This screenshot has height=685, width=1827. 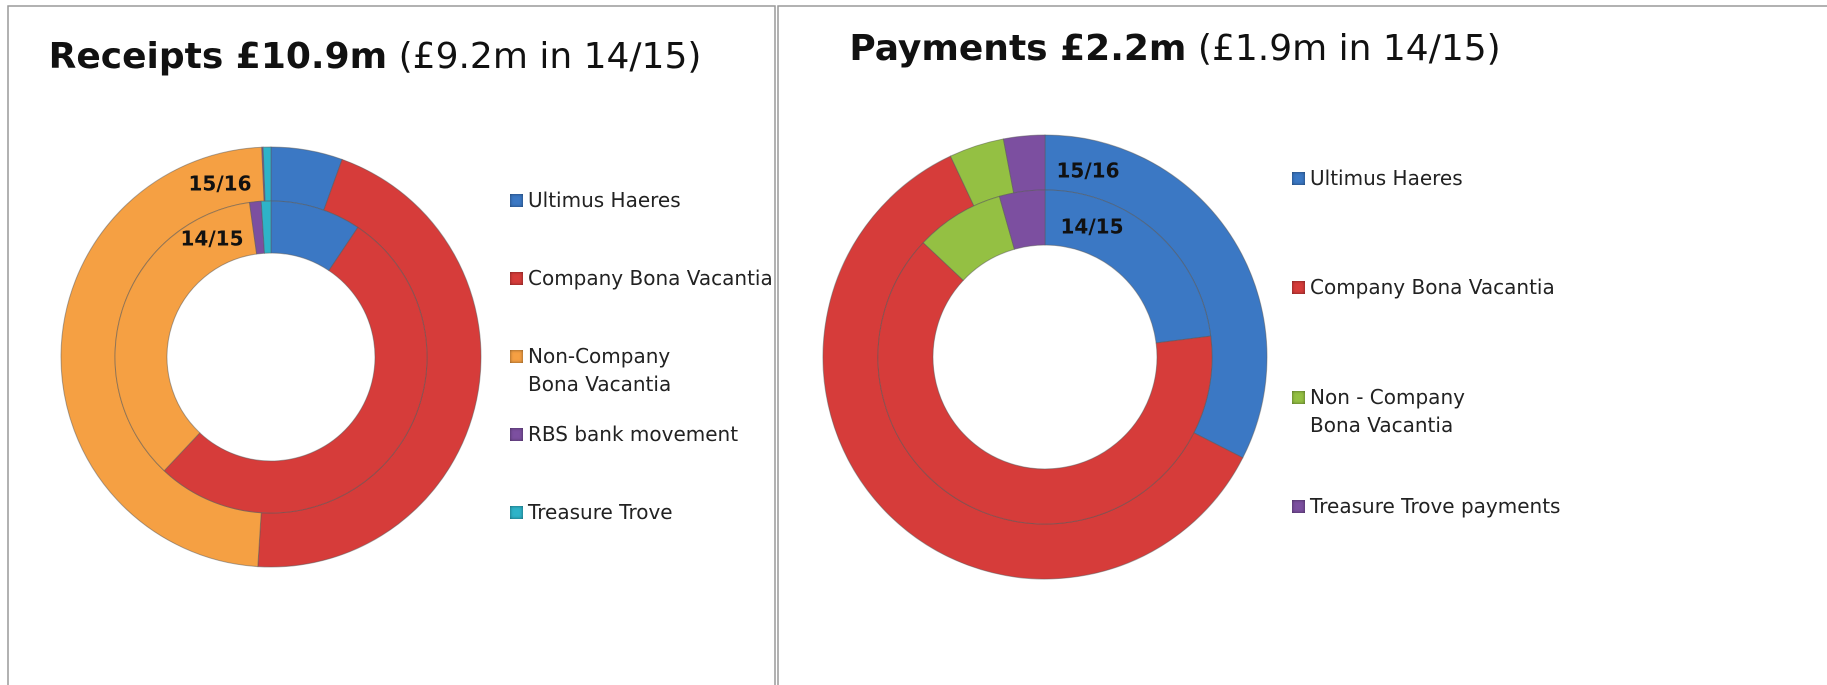 I want to click on legend-label: RBS bank movement, so click(x=633, y=434).